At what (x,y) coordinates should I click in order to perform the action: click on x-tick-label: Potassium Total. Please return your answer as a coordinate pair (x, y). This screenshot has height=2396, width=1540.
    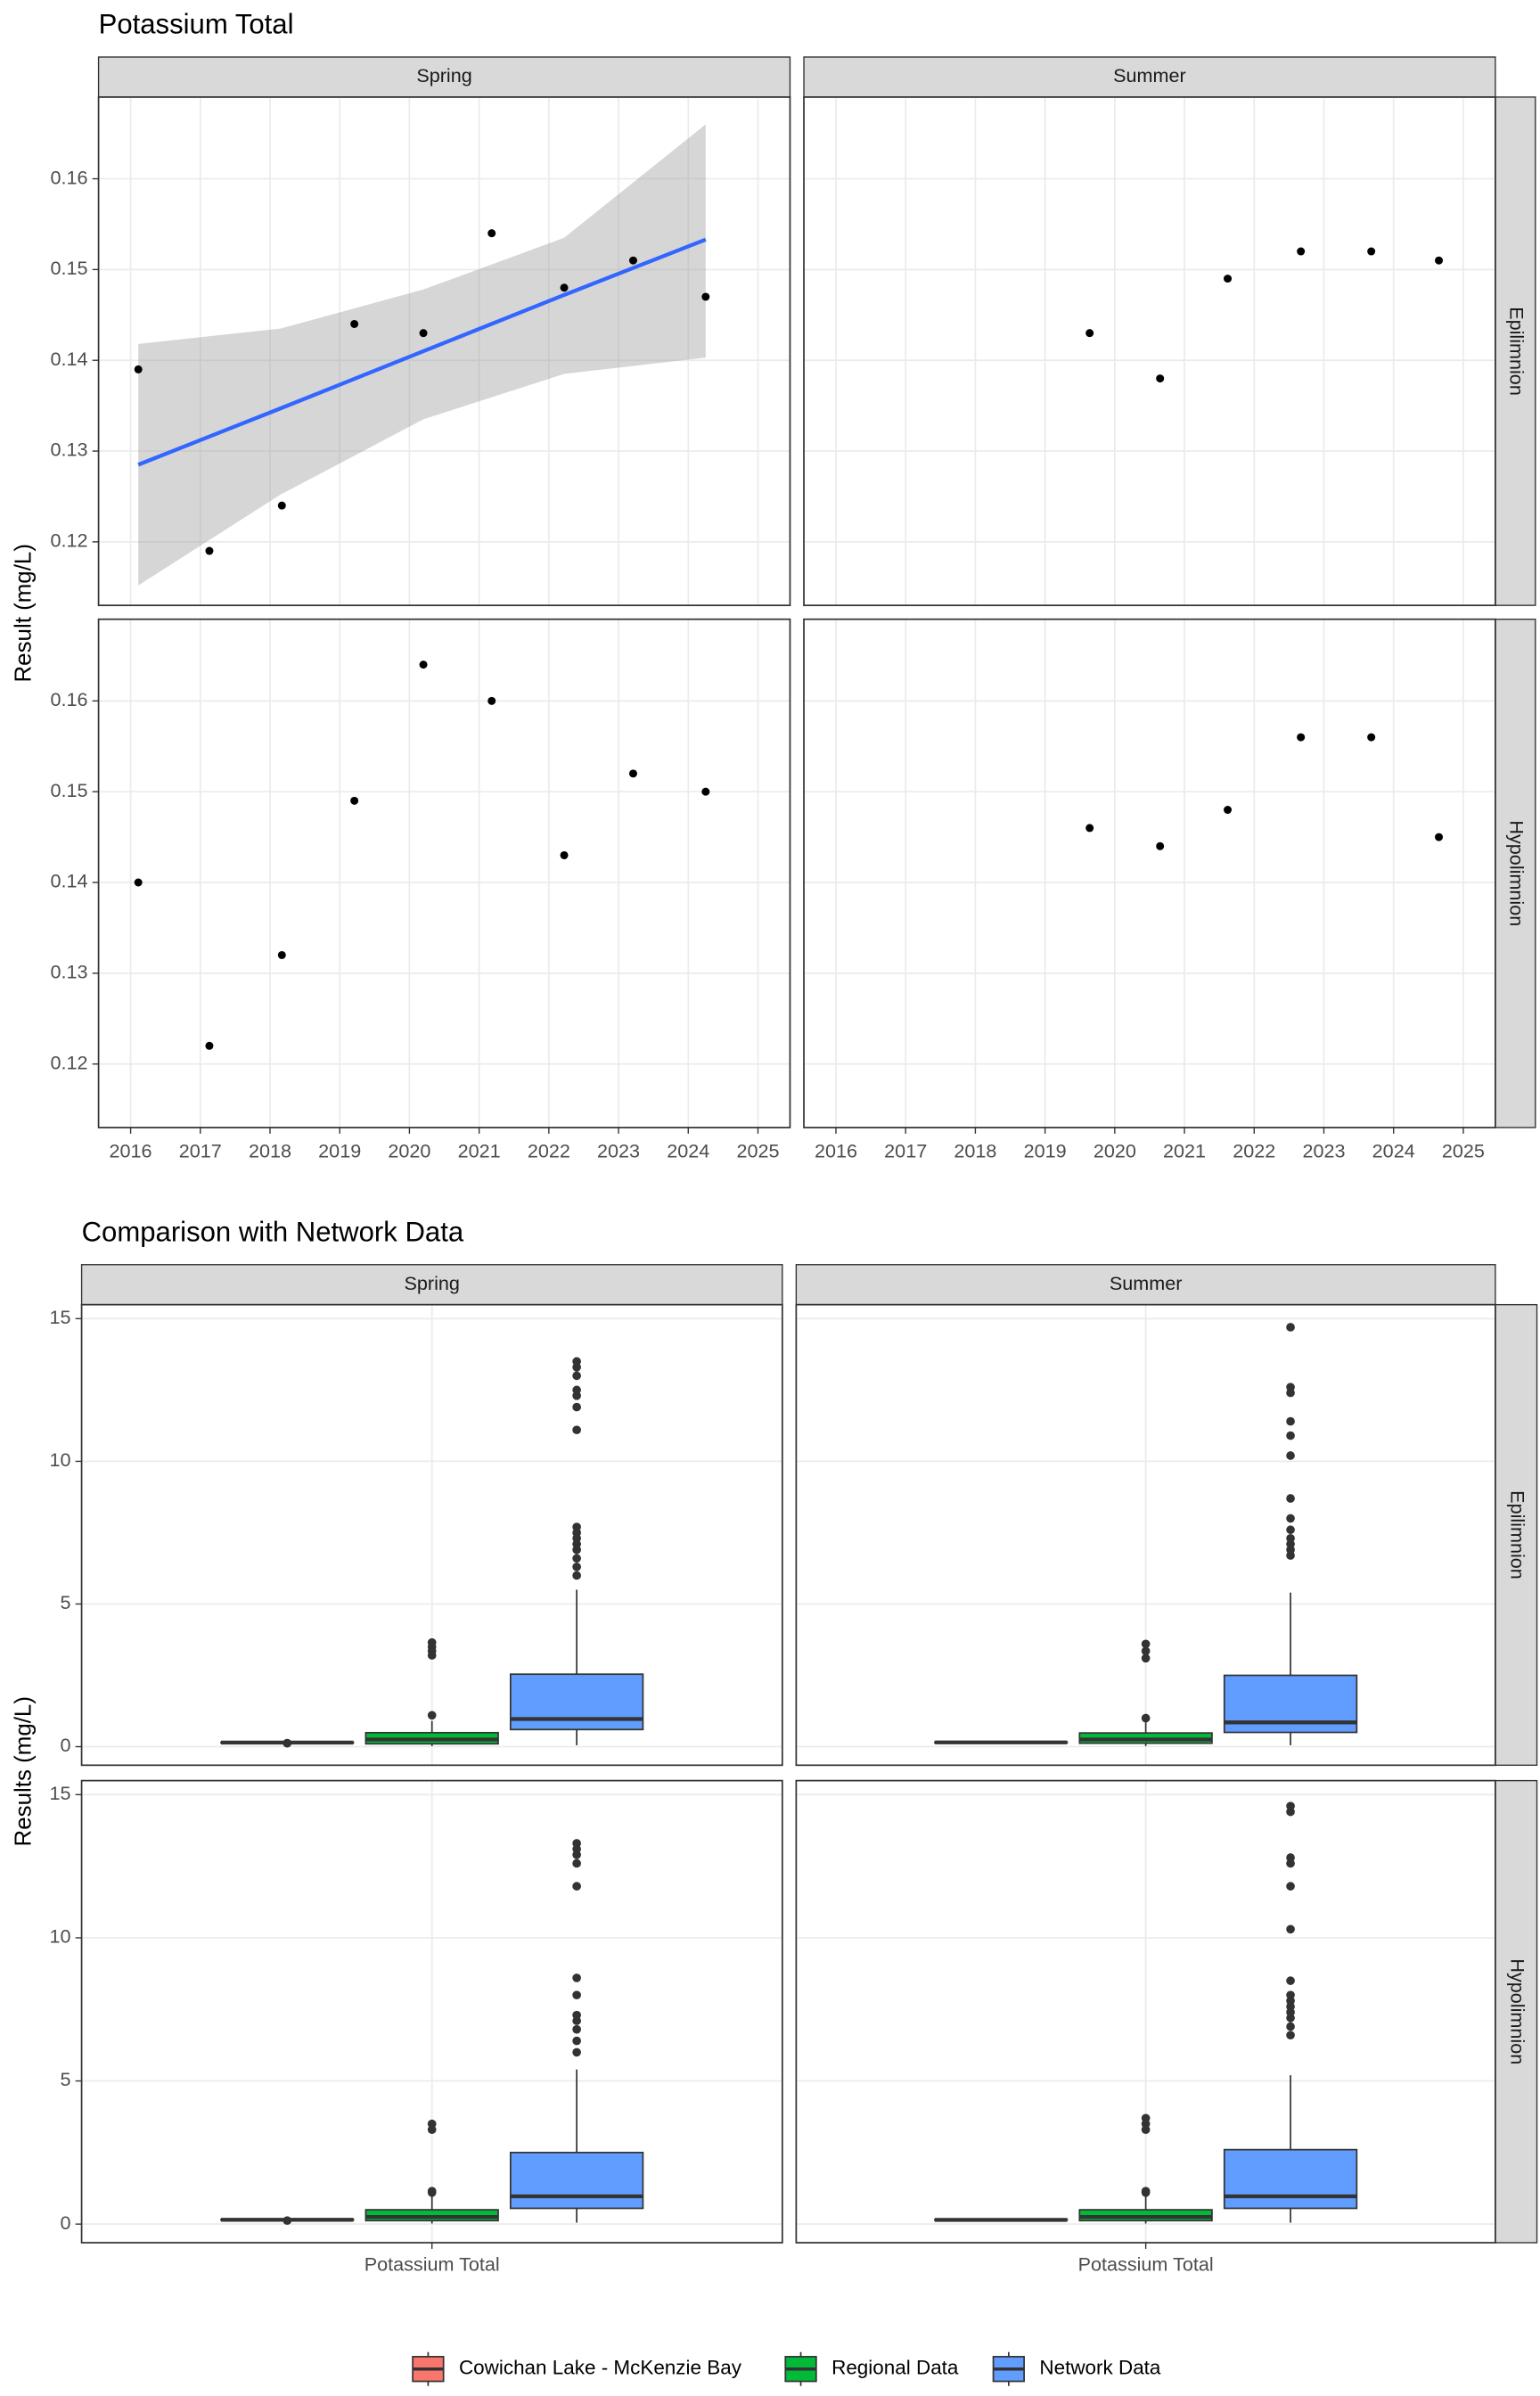
    Looking at the image, I should click on (1146, 2264).